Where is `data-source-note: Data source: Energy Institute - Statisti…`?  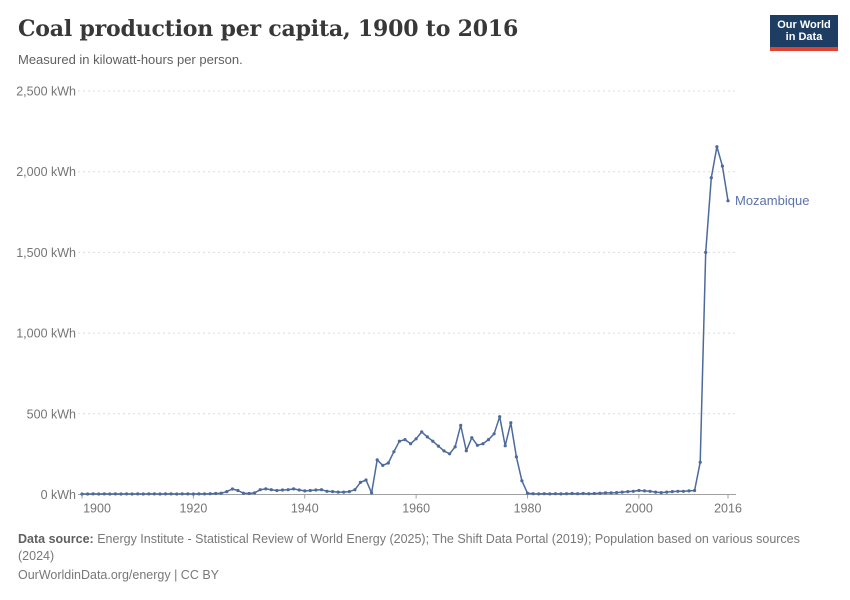 data-source-note: Data source: Energy Institute - Statisti… is located at coordinates (424, 548).